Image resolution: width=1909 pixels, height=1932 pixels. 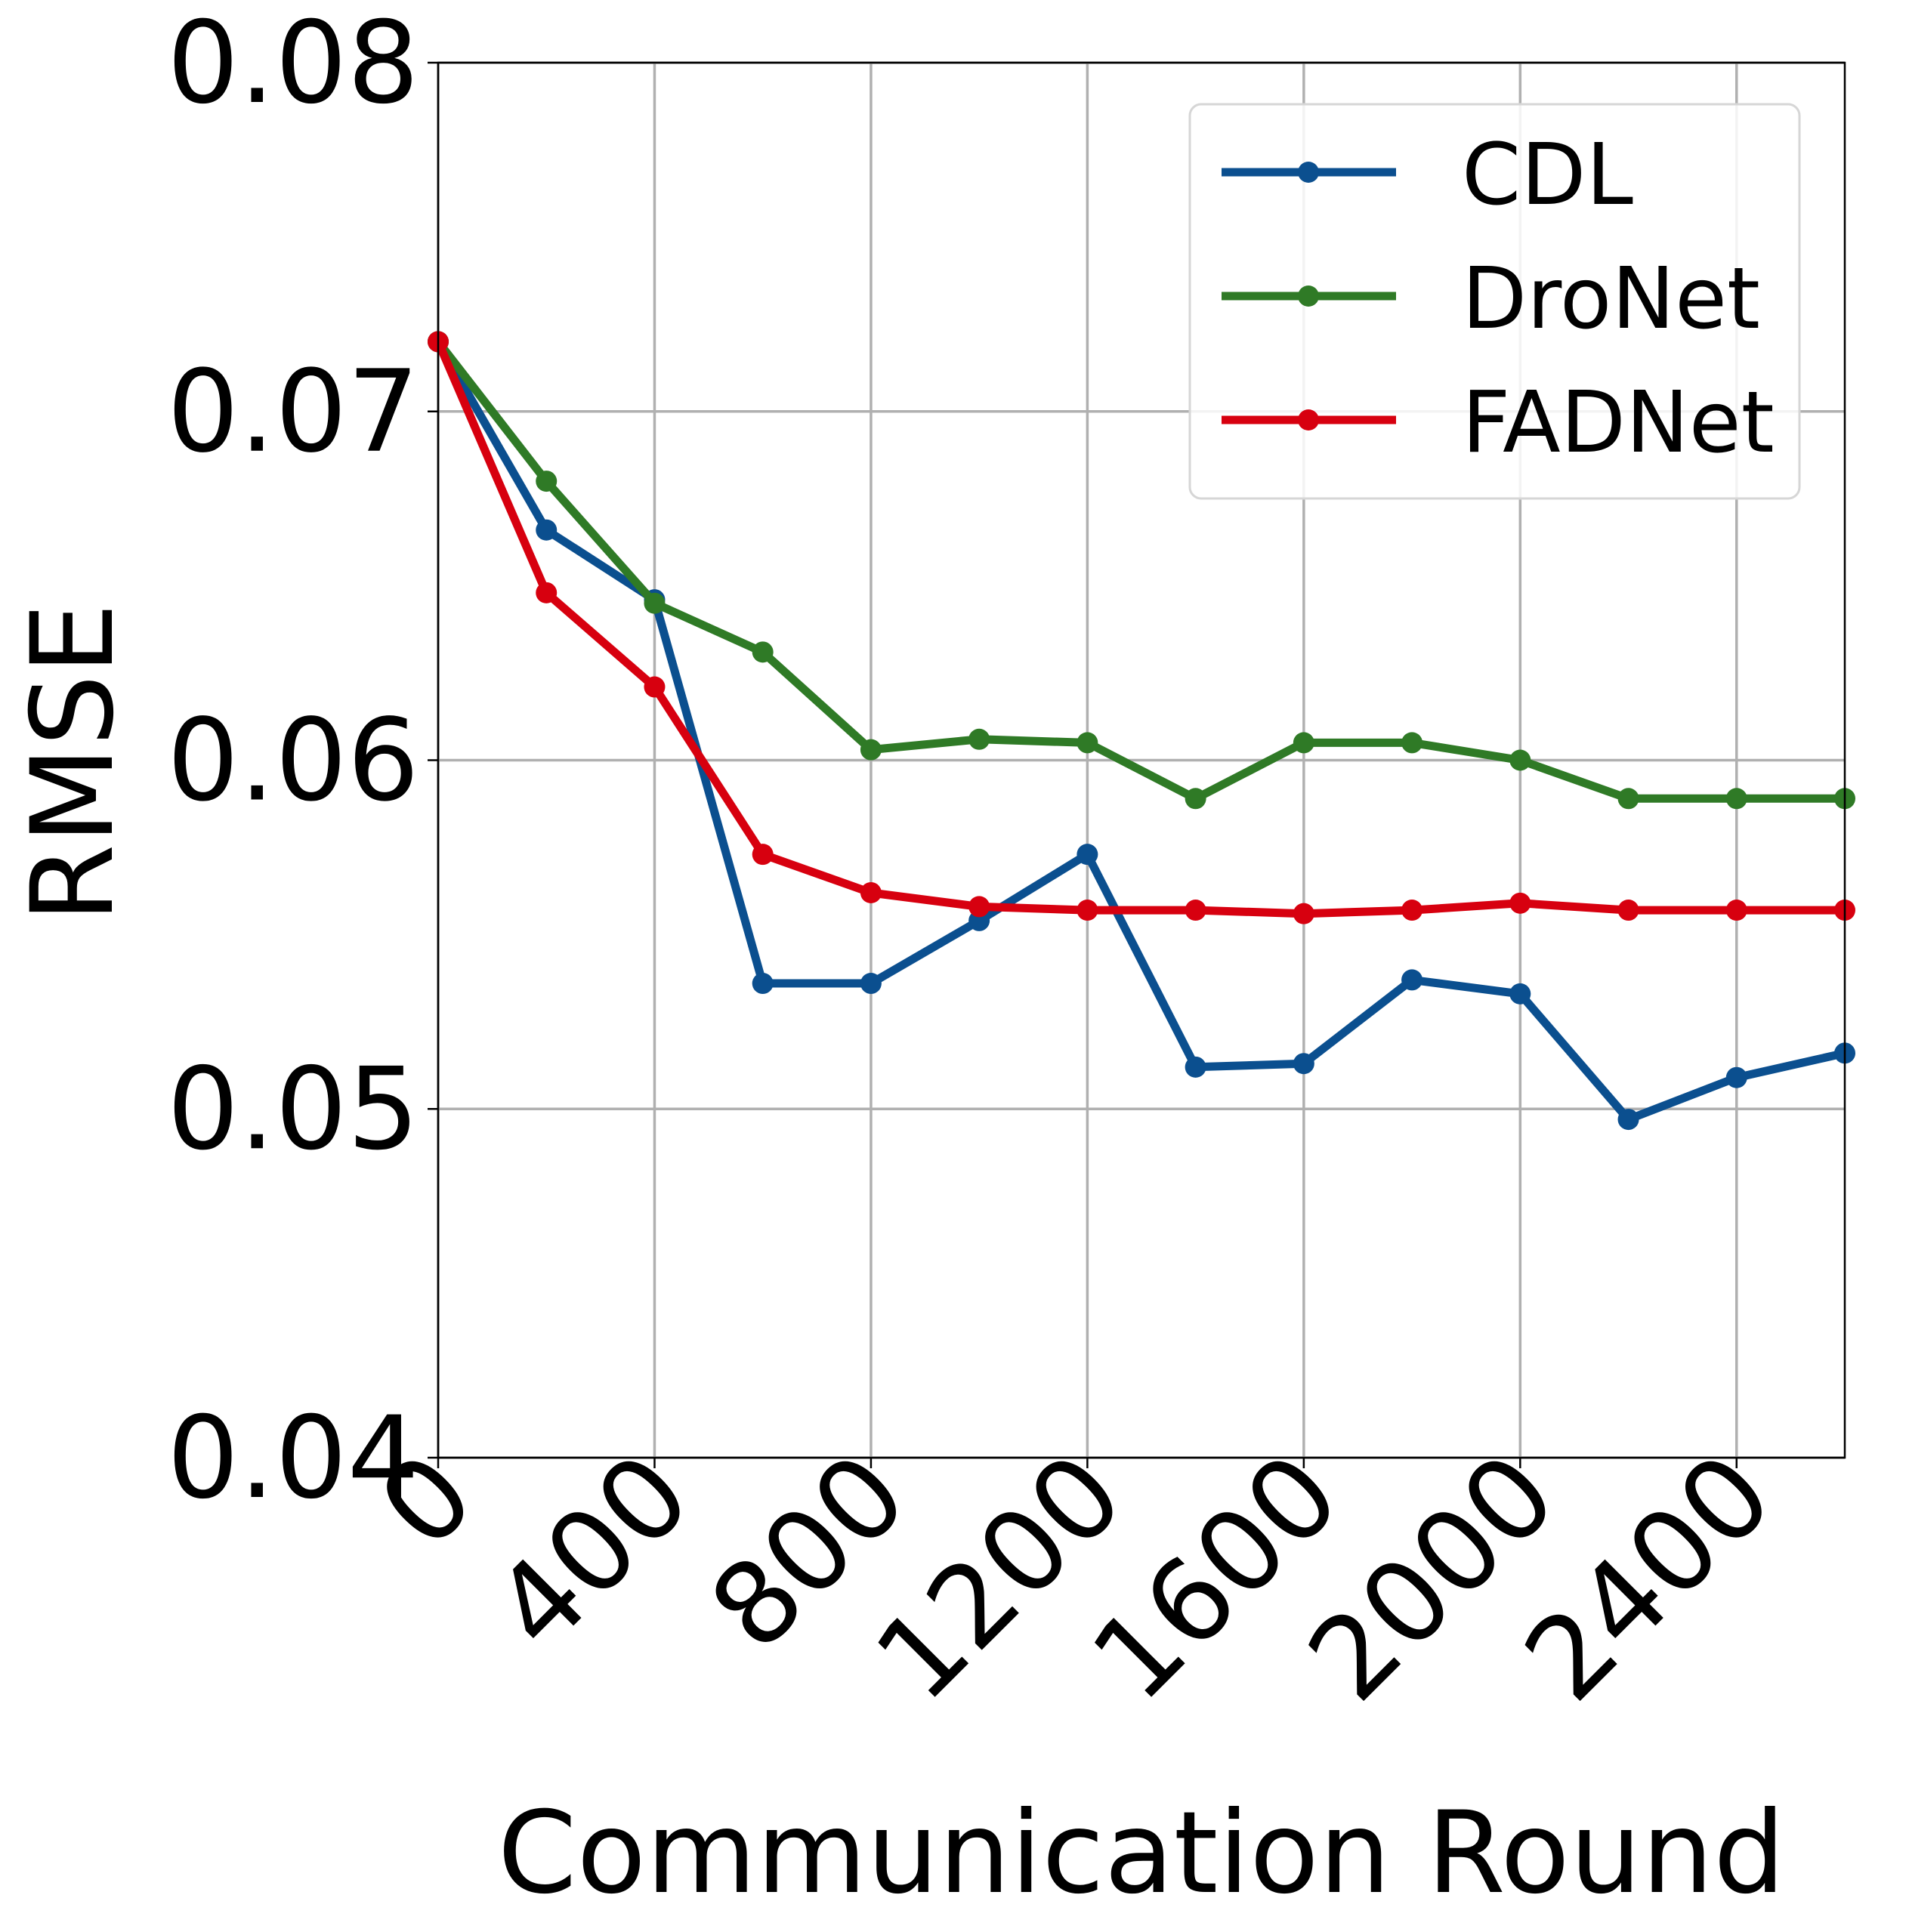 I want to click on y-tick-label: 0.04, so click(x=293, y=1459).